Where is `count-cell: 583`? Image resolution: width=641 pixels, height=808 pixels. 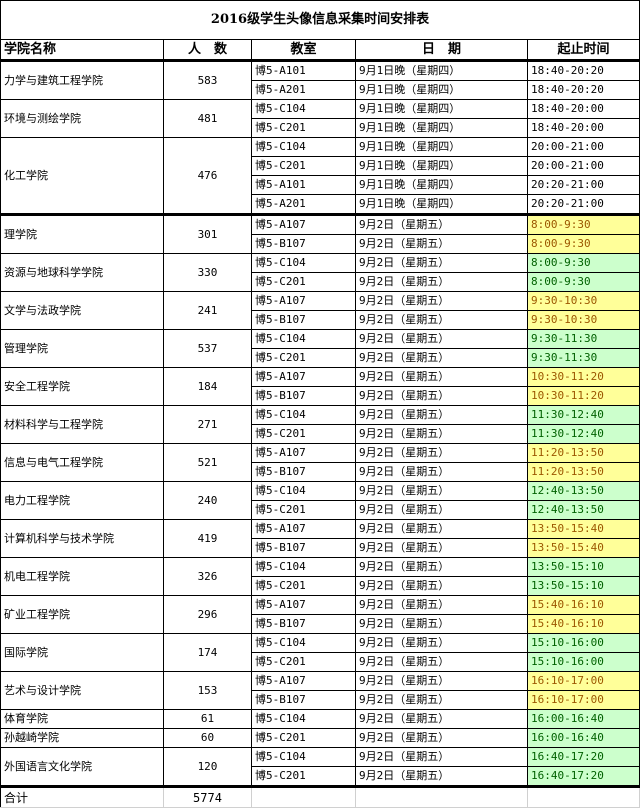 count-cell: 583 is located at coordinates (207, 80).